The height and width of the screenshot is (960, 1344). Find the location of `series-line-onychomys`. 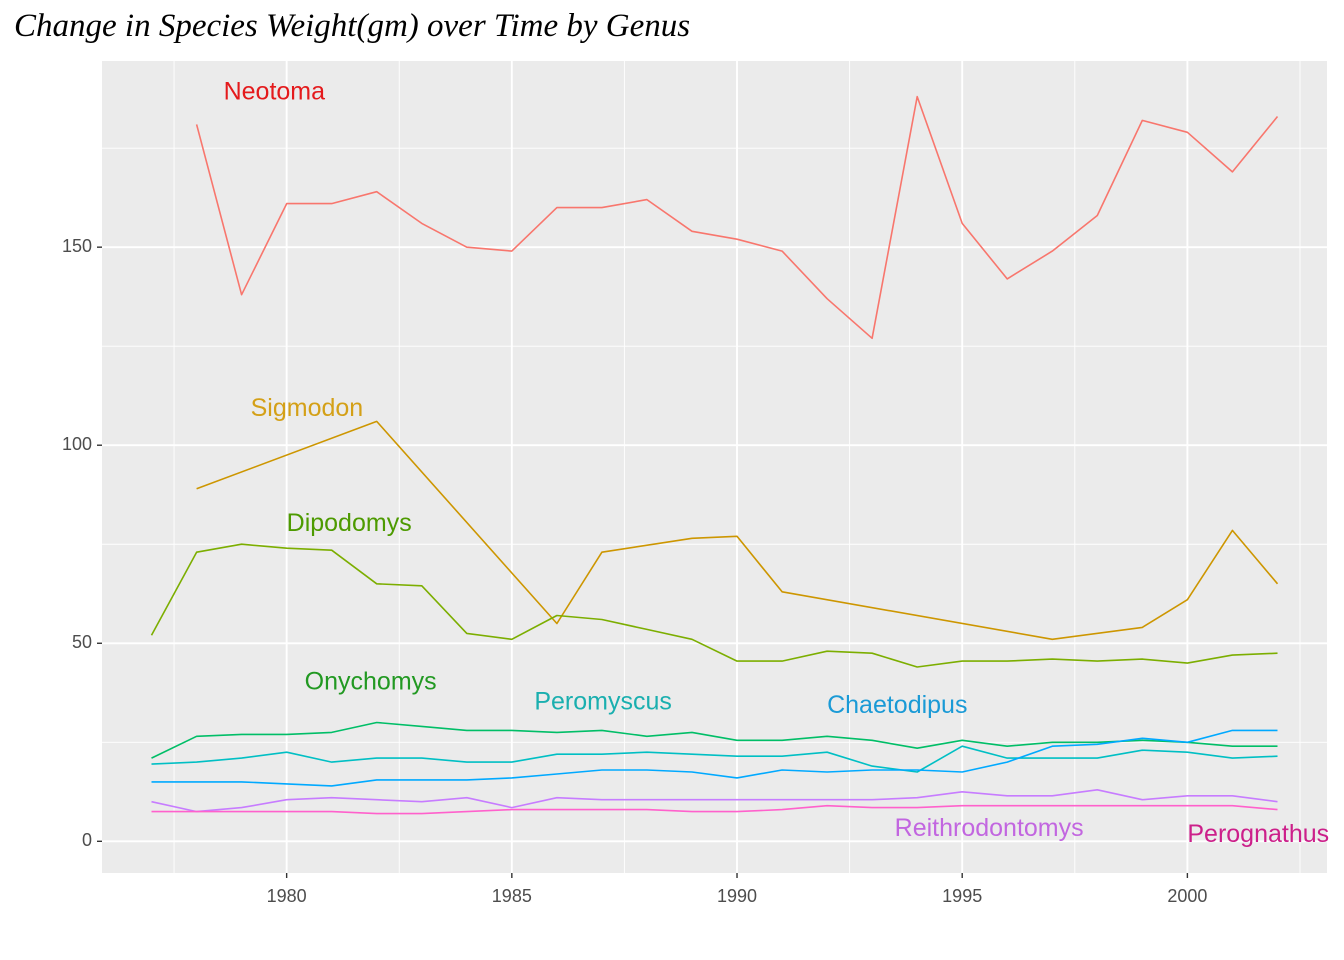

series-line-onychomys is located at coordinates (714, 740).